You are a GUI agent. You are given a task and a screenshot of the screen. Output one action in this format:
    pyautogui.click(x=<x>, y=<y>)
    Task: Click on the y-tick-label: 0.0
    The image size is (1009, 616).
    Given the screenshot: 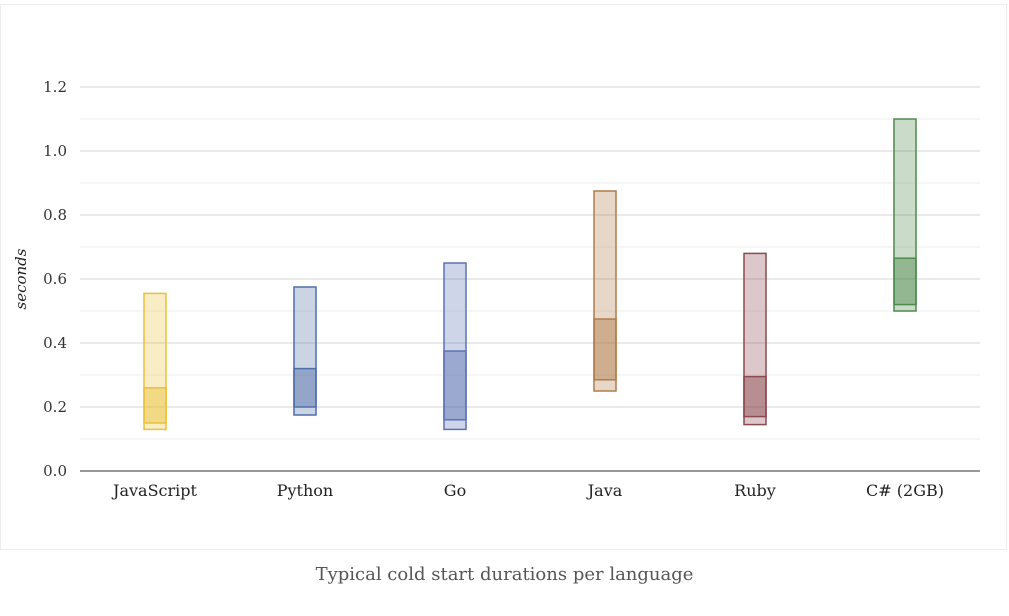 What is the action you would take?
    pyautogui.click(x=55, y=471)
    